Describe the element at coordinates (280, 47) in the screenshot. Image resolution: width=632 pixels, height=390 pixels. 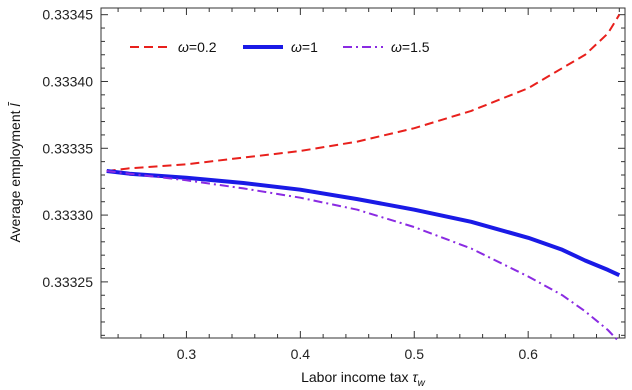
I see `legend: ω=0.2 ω=1 ω=1.5` at that location.